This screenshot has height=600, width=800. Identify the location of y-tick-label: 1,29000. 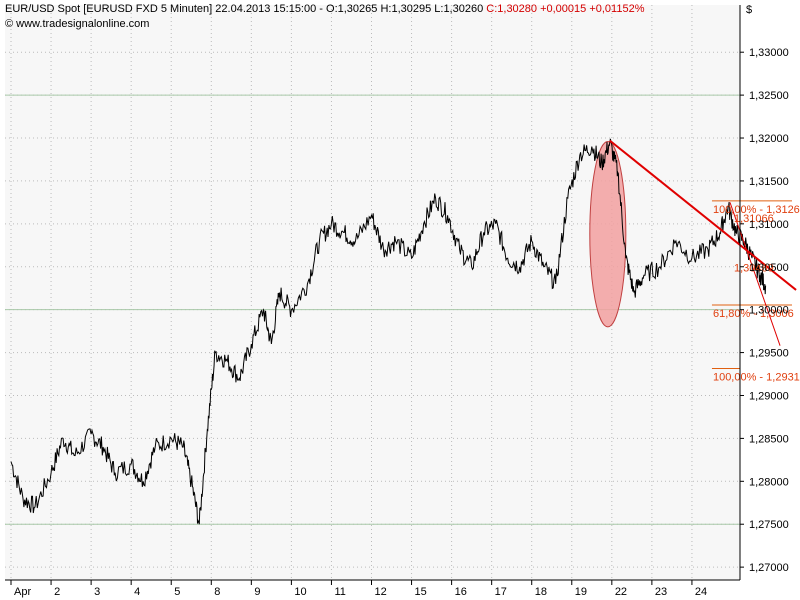
(769, 396).